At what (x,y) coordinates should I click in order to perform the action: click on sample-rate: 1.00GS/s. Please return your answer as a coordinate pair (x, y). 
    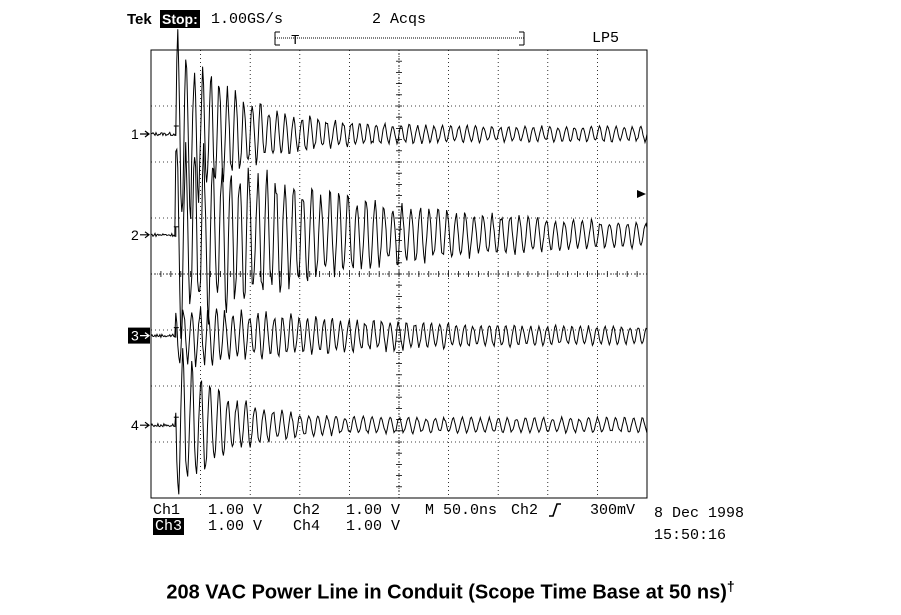
    Looking at the image, I should click on (247, 19).